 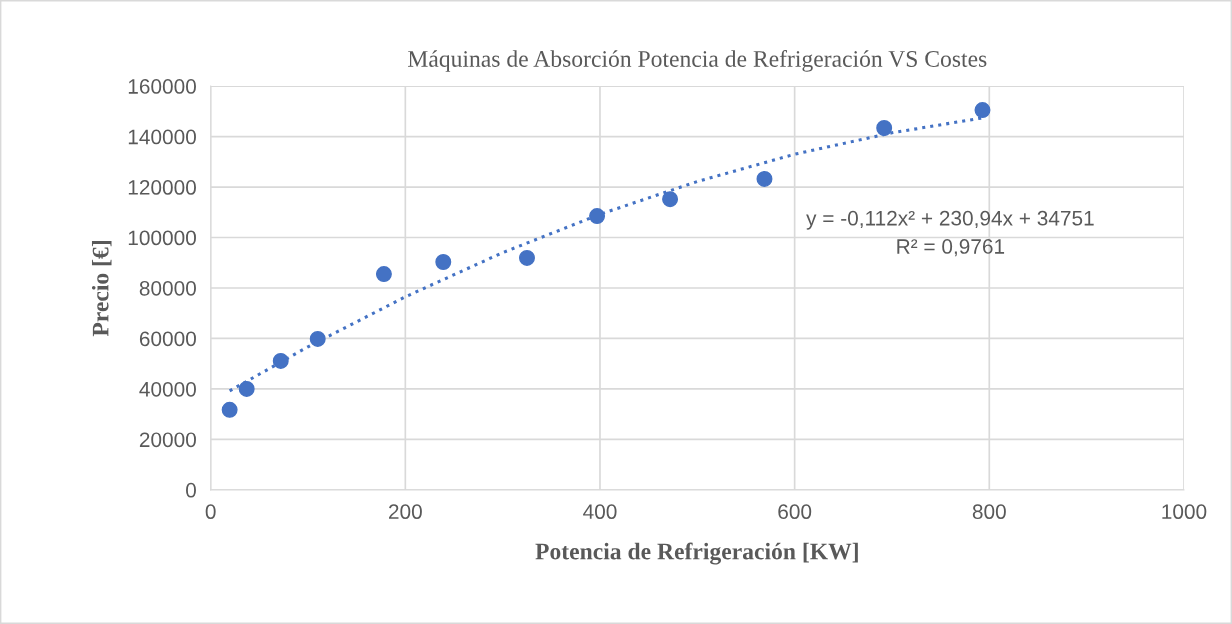 What do you see at coordinates (162, 187) in the screenshot?
I see `y-tick-label: 120000` at bounding box center [162, 187].